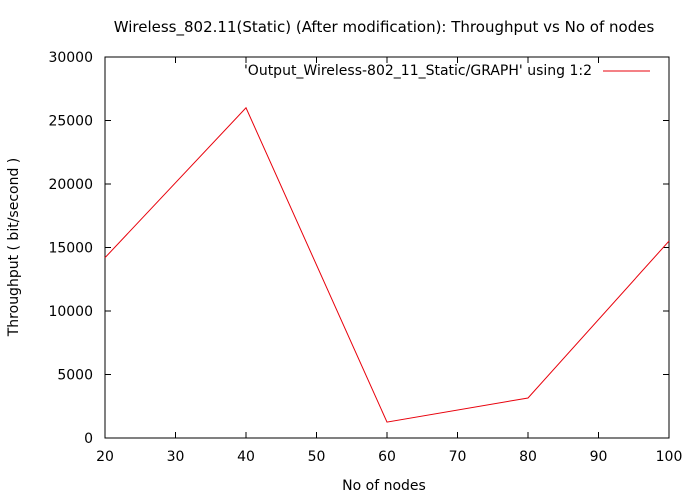 This screenshot has height=500, width=700. What do you see at coordinates (14, 248) in the screenshot?
I see `y-axis-label: Throughput ( bit/second )` at bounding box center [14, 248].